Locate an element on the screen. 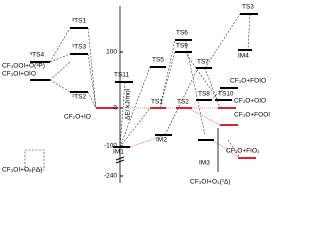 This screenshot has height=240, width=320. axis: 100 0 -100 -240 ΔE/ kJ/mol is located at coordinates (118, 94).